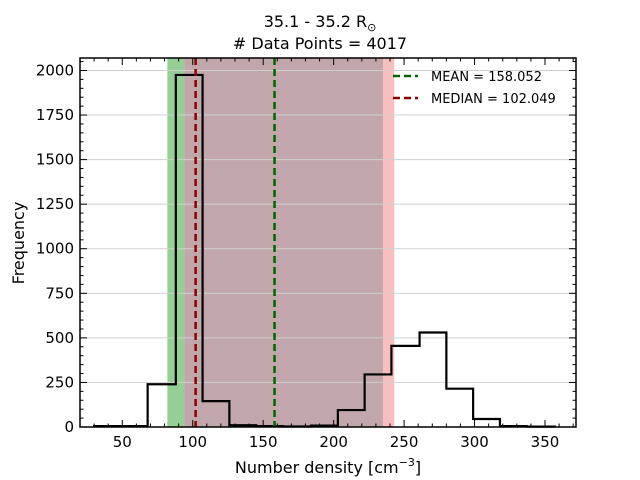 The height and width of the screenshot is (480, 640). I want to click on y-tick-label: 250, so click(59, 382).